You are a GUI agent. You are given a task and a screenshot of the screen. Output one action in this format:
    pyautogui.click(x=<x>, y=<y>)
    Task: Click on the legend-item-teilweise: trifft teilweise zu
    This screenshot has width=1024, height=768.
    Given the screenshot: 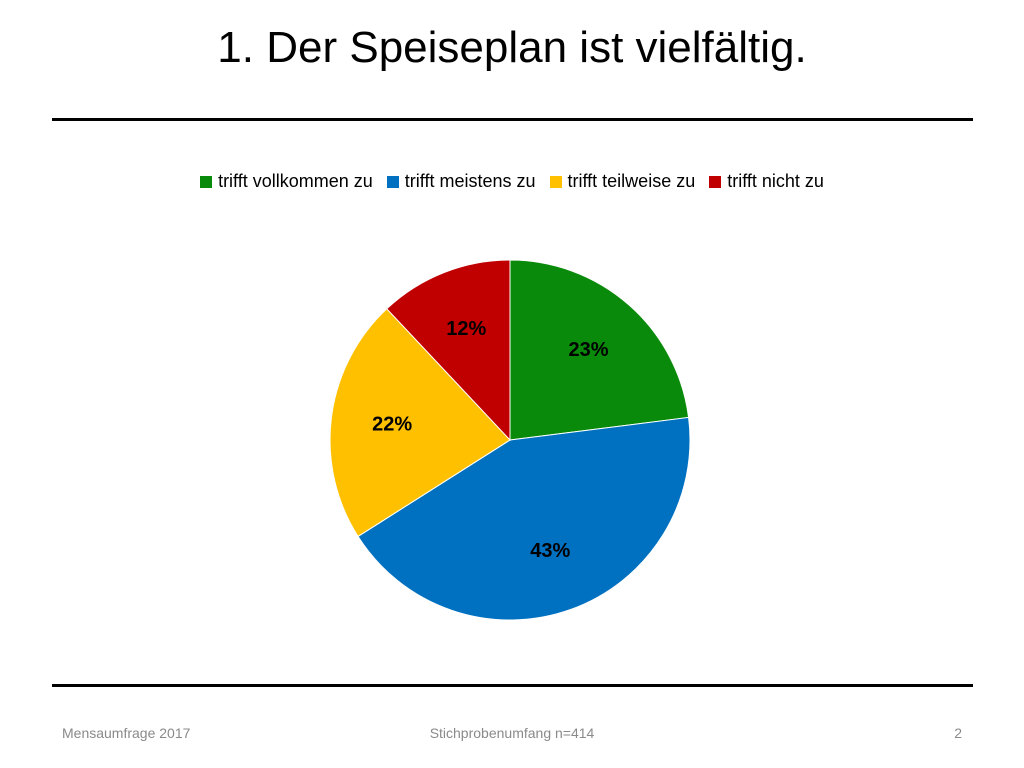 What is the action you would take?
    pyautogui.click(x=622, y=181)
    